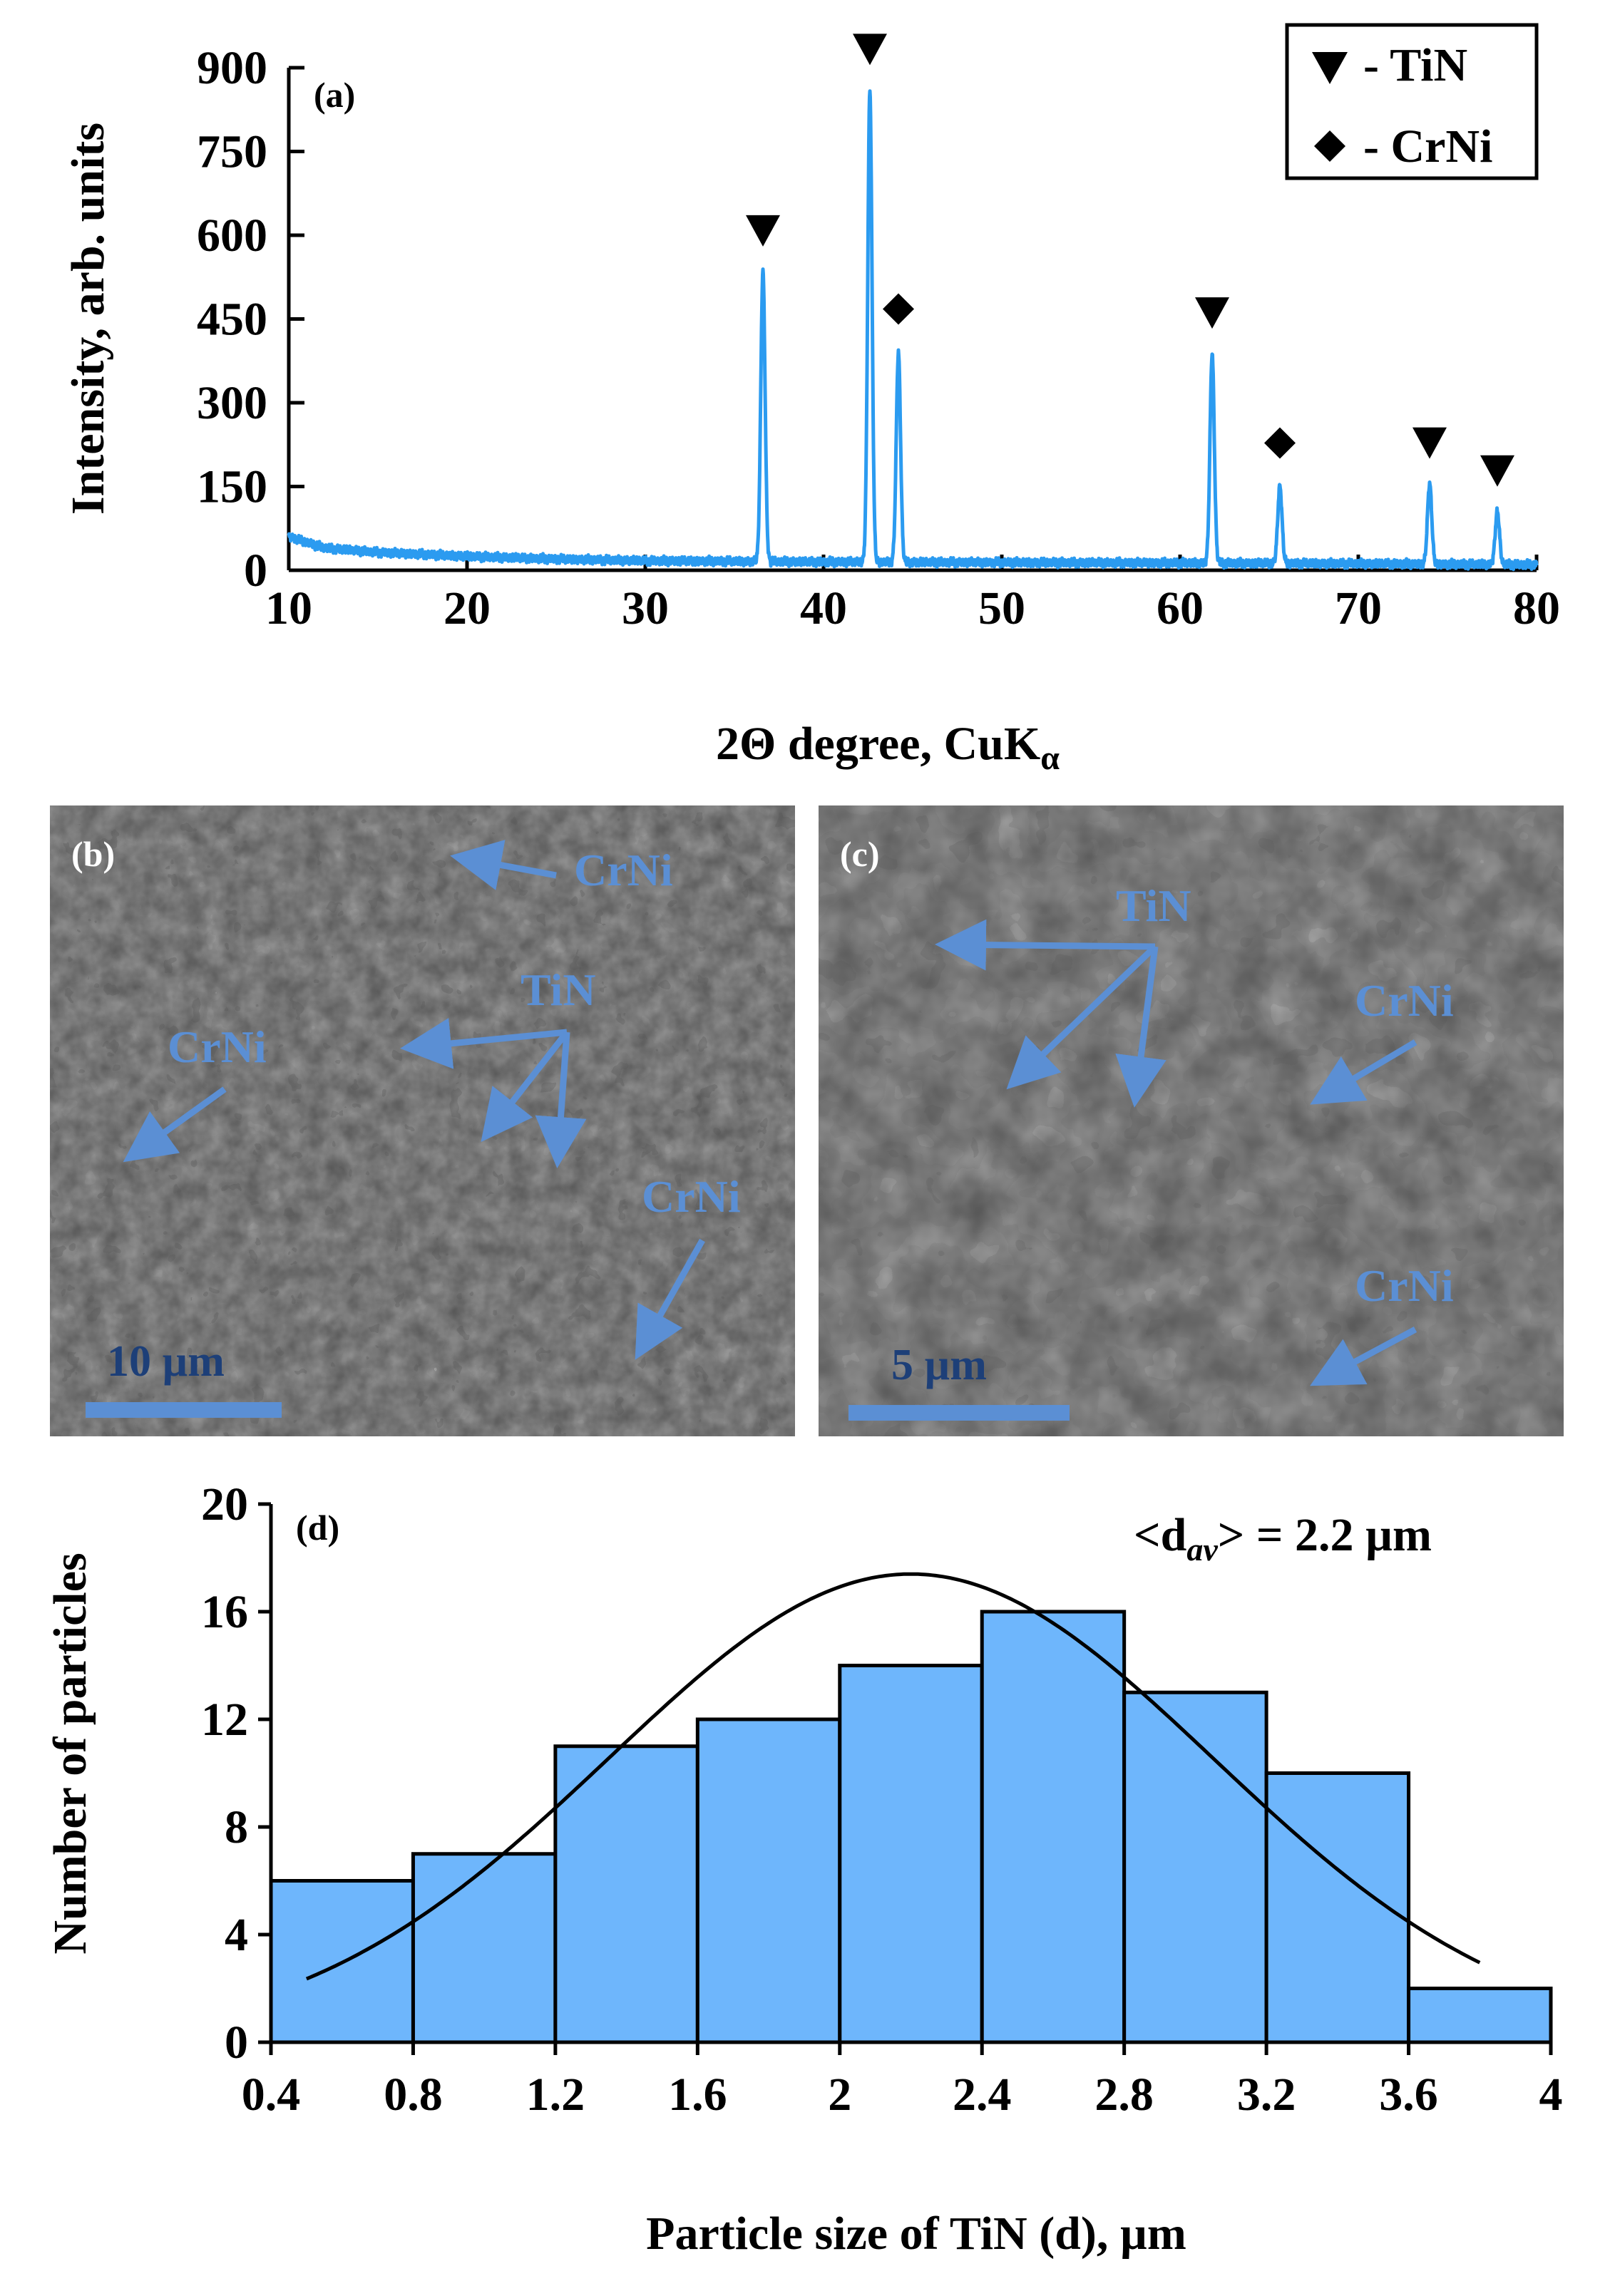 The height and width of the screenshot is (2296, 1615). What do you see at coordinates (224, 1504) in the screenshot?
I see `hist-y-tick-label: 20` at bounding box center [224, 1504].